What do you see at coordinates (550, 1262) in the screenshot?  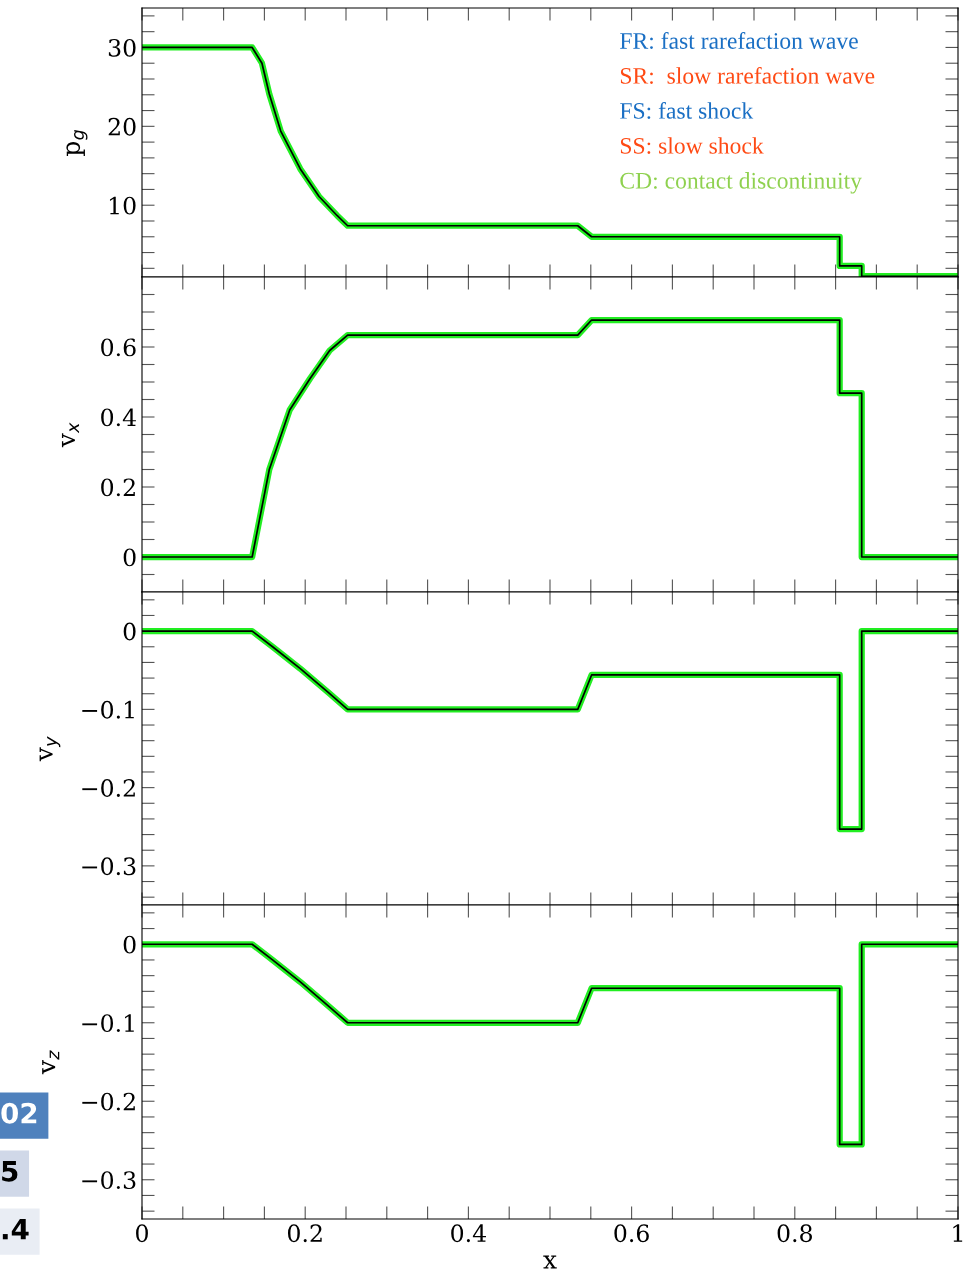 I see `x-axis-title: x` at bounding box center [550, 1262].